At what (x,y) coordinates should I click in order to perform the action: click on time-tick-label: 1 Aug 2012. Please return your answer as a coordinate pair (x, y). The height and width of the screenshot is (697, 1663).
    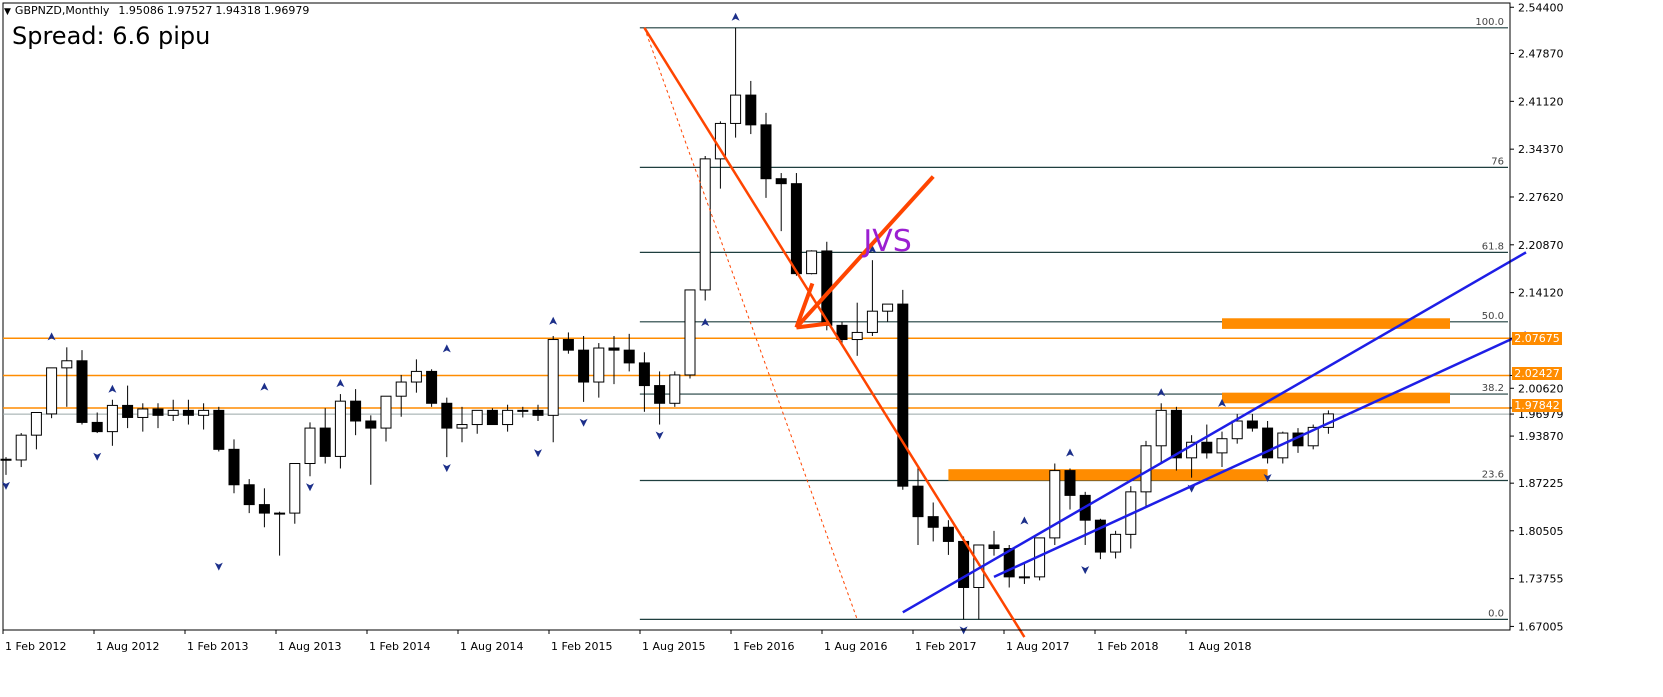
    Looking at the image, I should click on (127, 646).